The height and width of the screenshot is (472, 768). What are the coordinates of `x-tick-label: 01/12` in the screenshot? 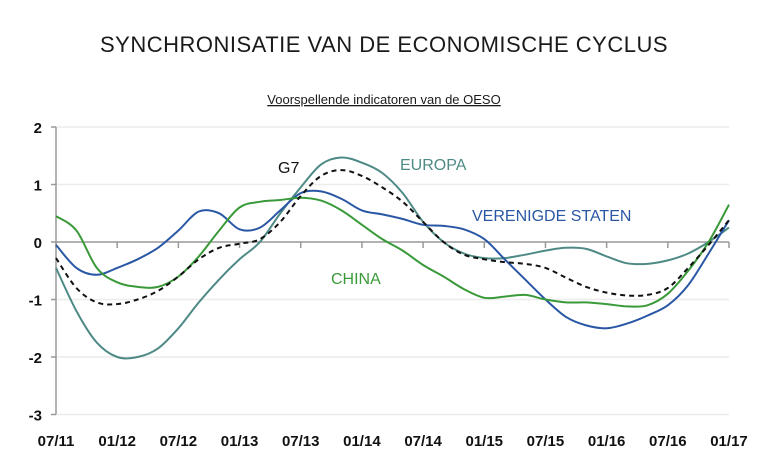 It's located at (117, 441).